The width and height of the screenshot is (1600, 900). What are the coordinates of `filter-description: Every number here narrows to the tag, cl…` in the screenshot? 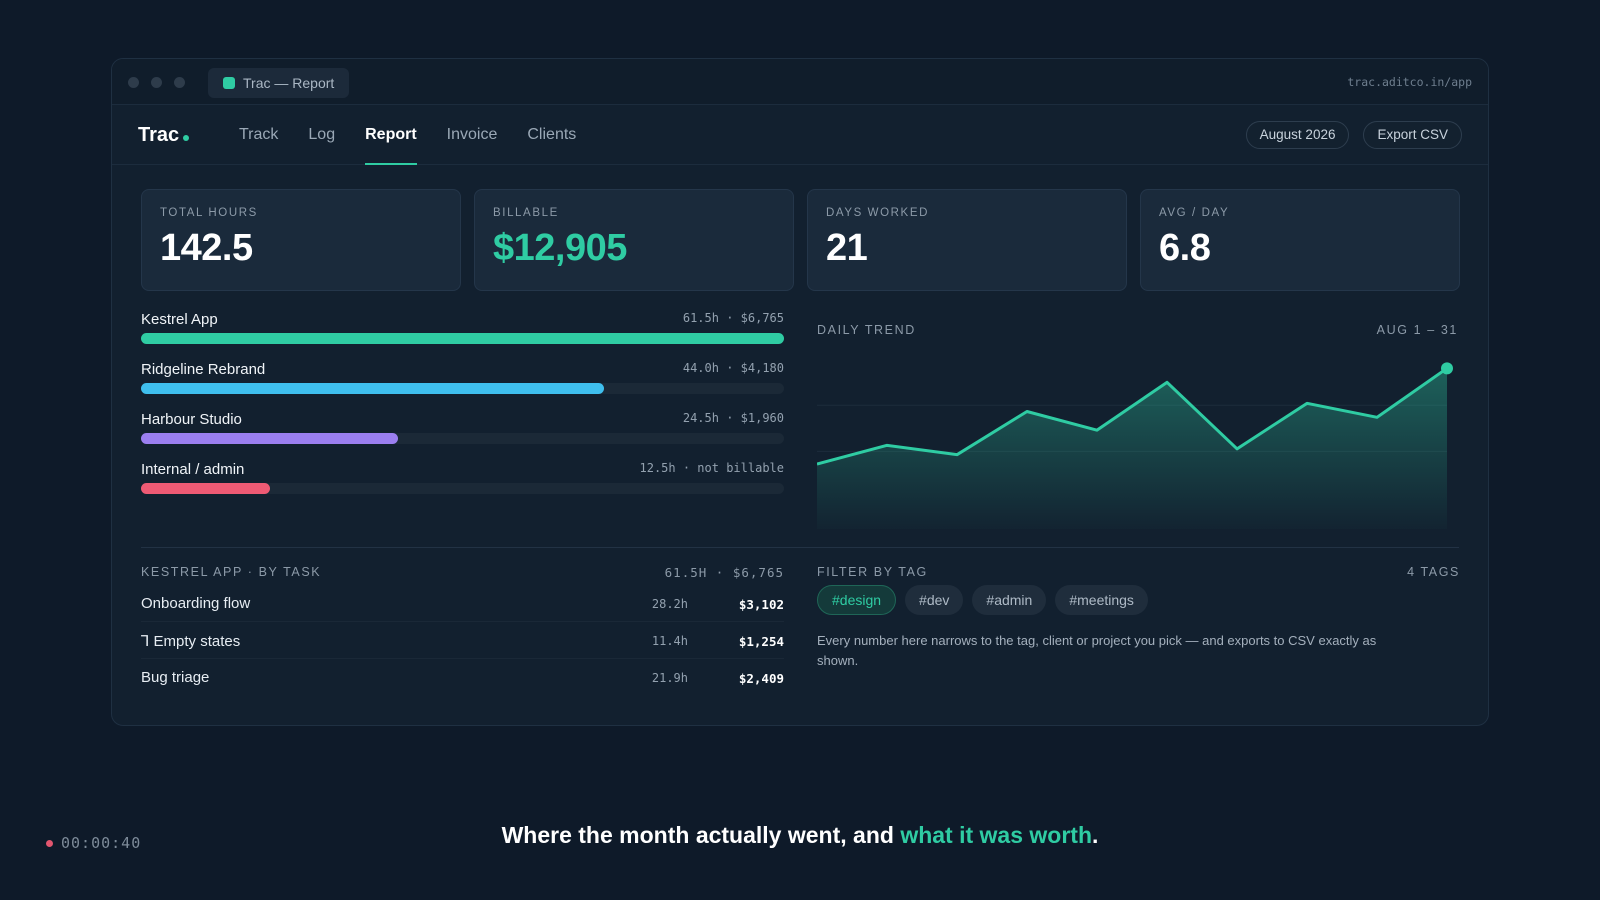 It's located at (1097, 650).